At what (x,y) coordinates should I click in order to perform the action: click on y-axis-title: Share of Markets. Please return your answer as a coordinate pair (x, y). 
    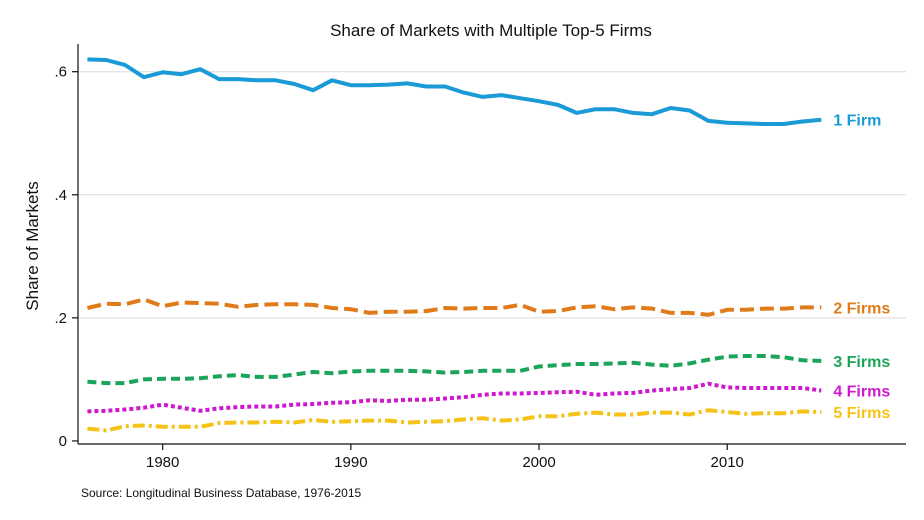
    Looking at the image, I should click on (32, 245).